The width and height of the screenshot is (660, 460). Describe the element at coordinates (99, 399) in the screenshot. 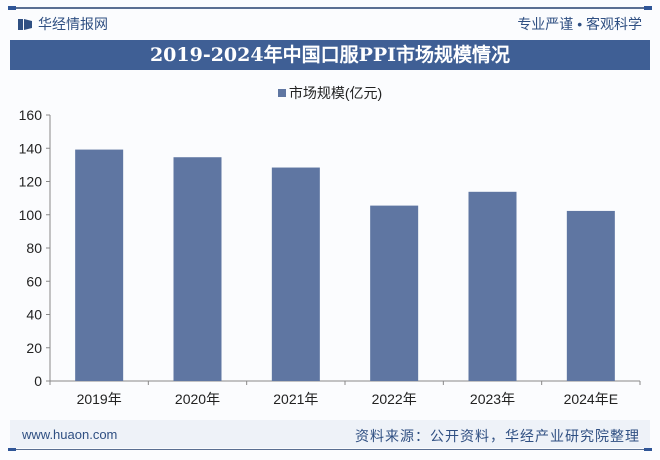

I see `x-tick-label: 2019年` at that location.